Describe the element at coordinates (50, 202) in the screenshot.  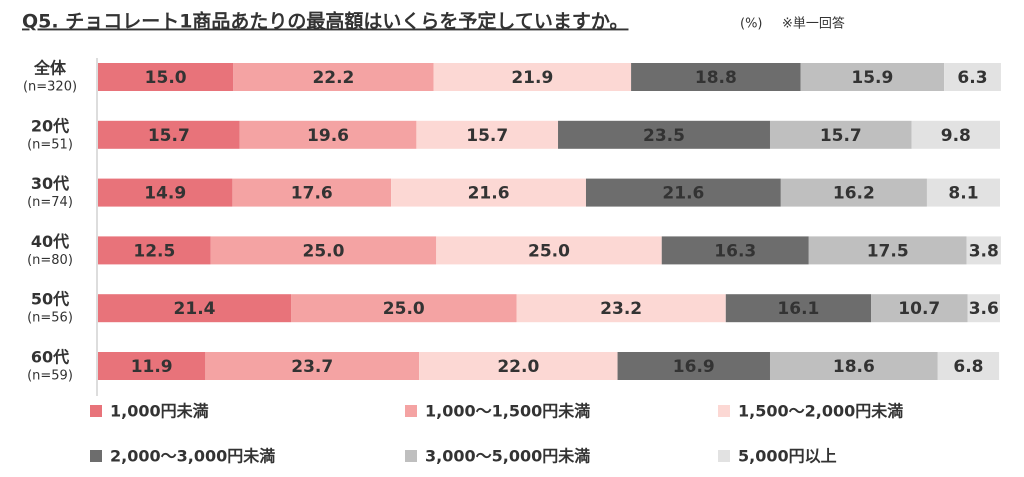
I see `sample-size: (n=74)` at that location.